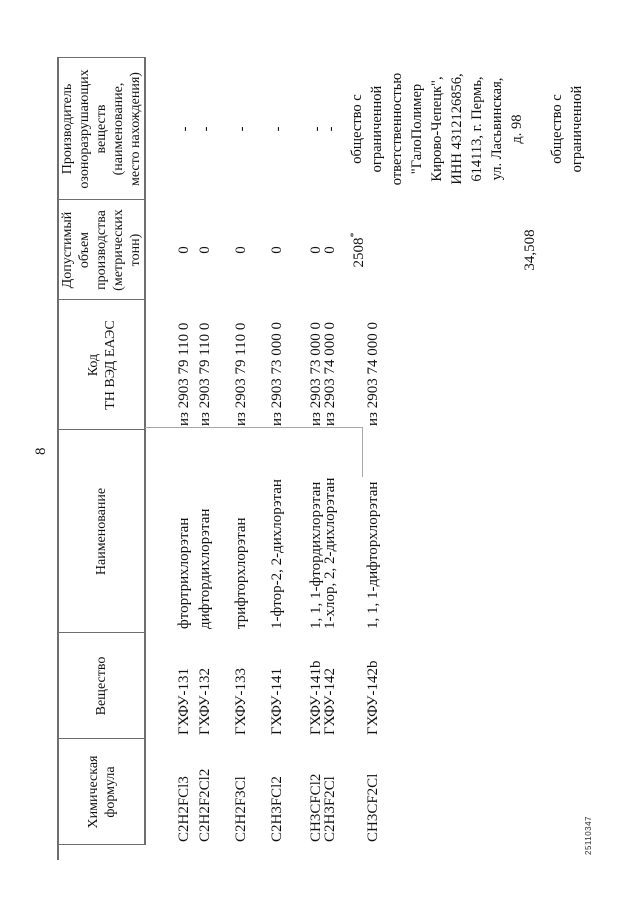 Image resolution: width=640 pixels, height=905 pixels. What do you see at coordinates (362, 452) in the screenshot?
I see `body-rule-tick` at bounding box center [362, 452].